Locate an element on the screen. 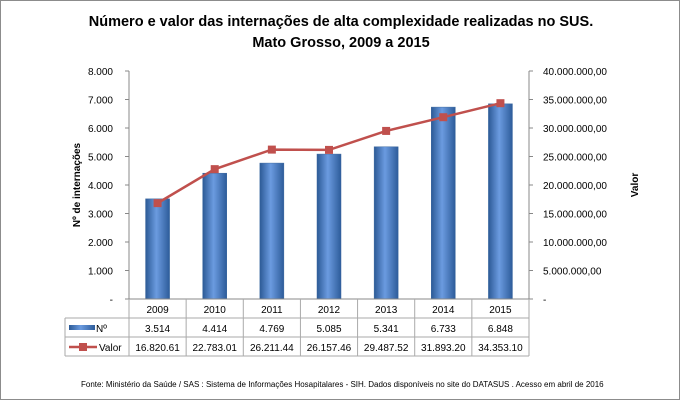 Image resolution: width=680 pixels, height=400 pixels. y2-tick-label: 5.000.000,00 is located at coordinates (572, 272).